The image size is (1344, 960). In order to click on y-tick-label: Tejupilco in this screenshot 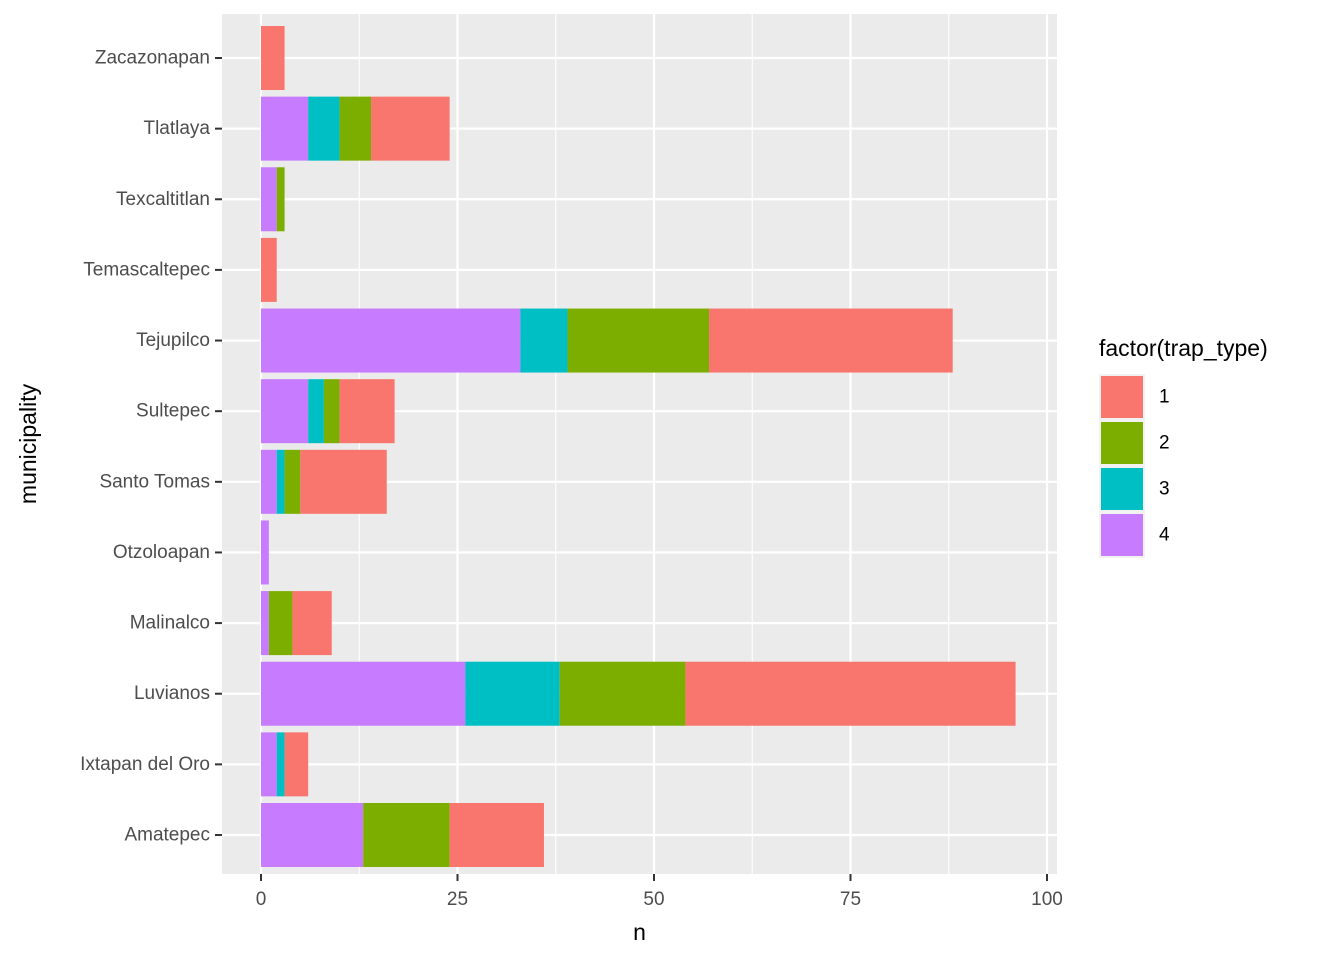, I will do `click(173, 340)`.